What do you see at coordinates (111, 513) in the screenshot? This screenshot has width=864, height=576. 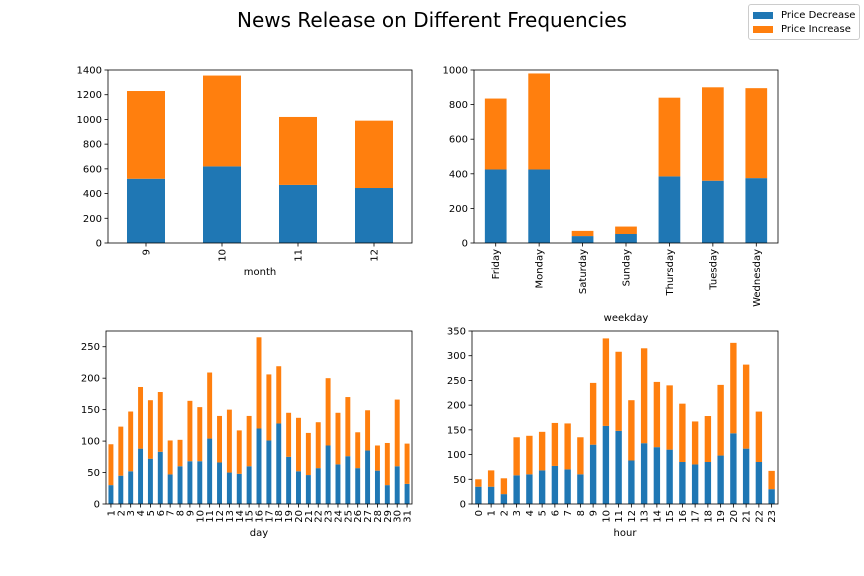 I see `x-tick-label: 1` at bounding box center [111, 513].